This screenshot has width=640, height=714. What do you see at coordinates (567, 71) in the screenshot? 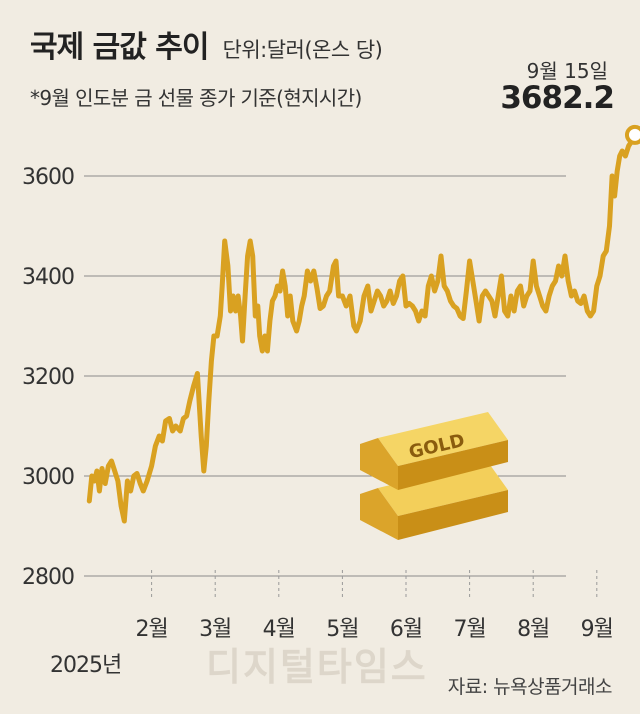
I see `last-point-date: 9월 15일` at bounding box center [567, 71].